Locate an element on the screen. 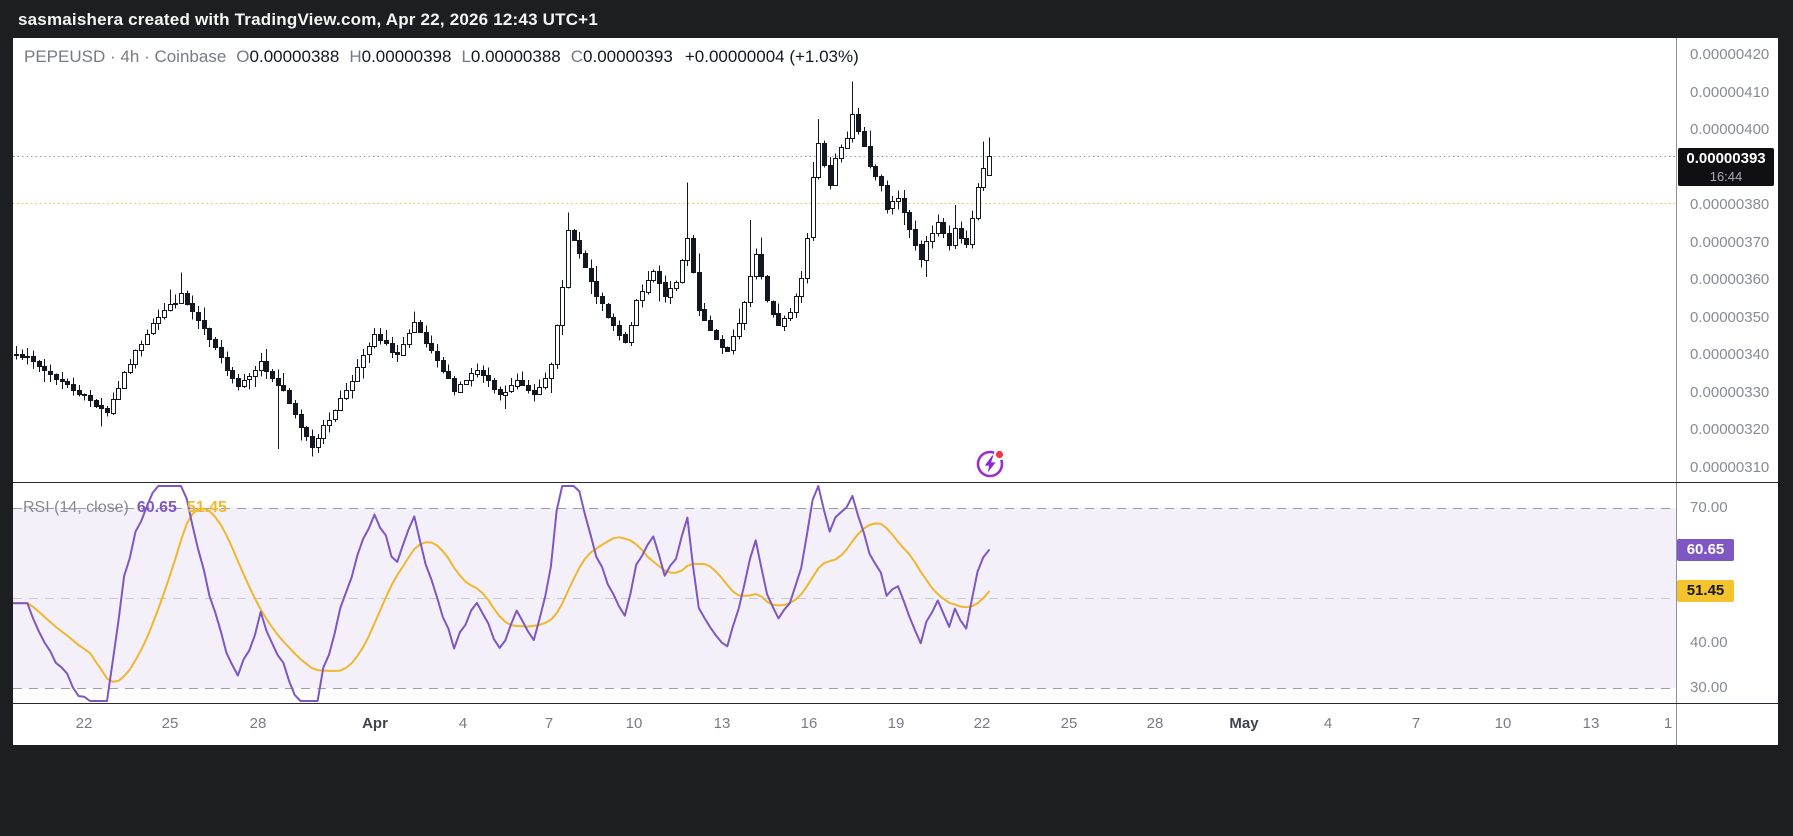 This screenshot has height=836, width=1793. rsi-legend: RSI (14, close) 60.65 51.45 is located at coordinates (125, 508).